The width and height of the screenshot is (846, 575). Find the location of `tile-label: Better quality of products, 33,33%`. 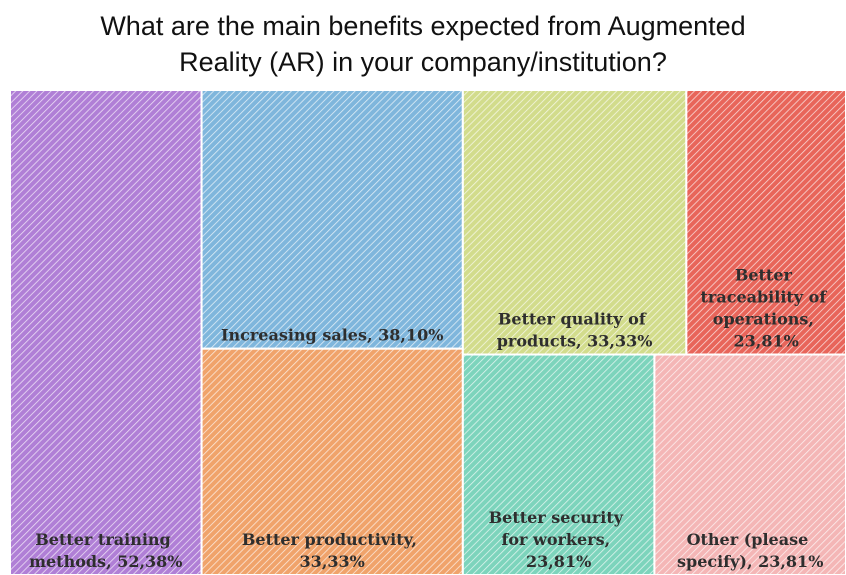

tile-label: Better quality of products, 33,33% is located at coordinates (575, 330).